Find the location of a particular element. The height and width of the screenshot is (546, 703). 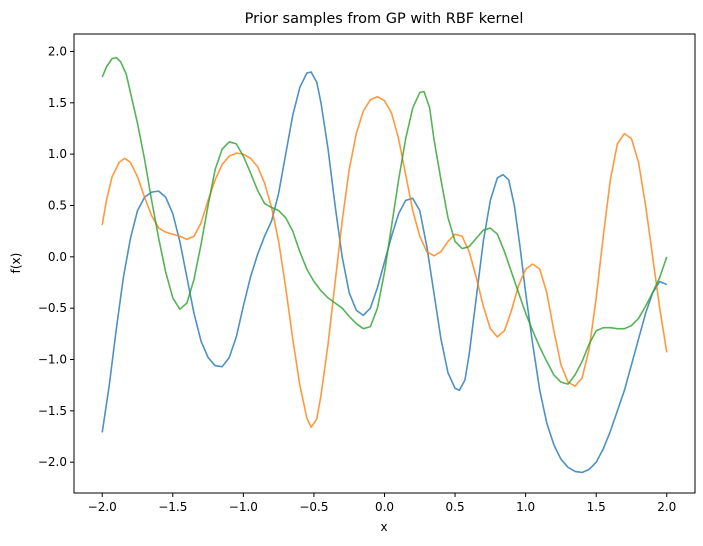

y-tick-label: 1.5 is located at coordinates (57, 103).